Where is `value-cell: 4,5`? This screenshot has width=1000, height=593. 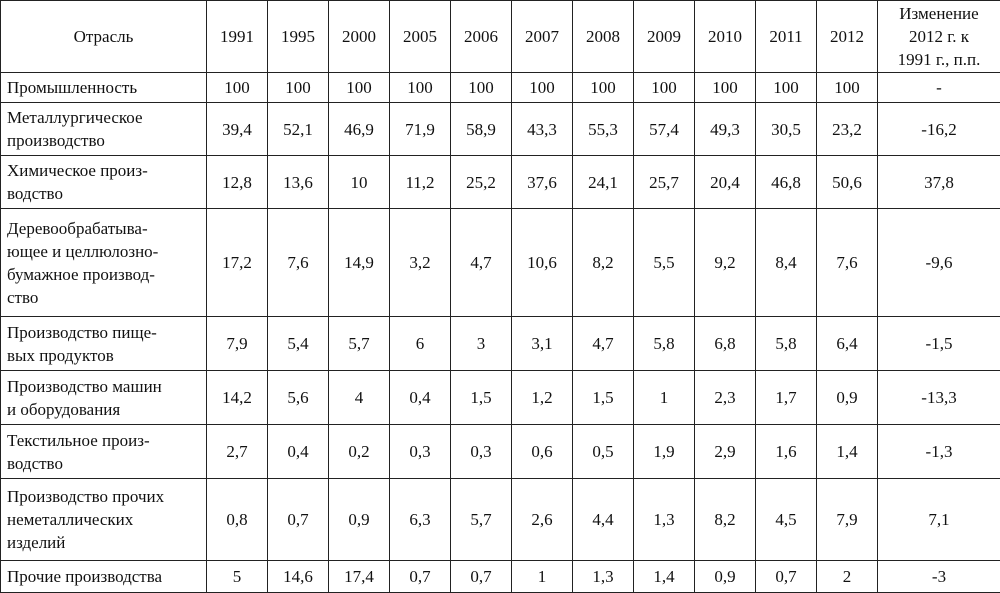
value-cell: 4,5 is located at coordinates (786, 520).